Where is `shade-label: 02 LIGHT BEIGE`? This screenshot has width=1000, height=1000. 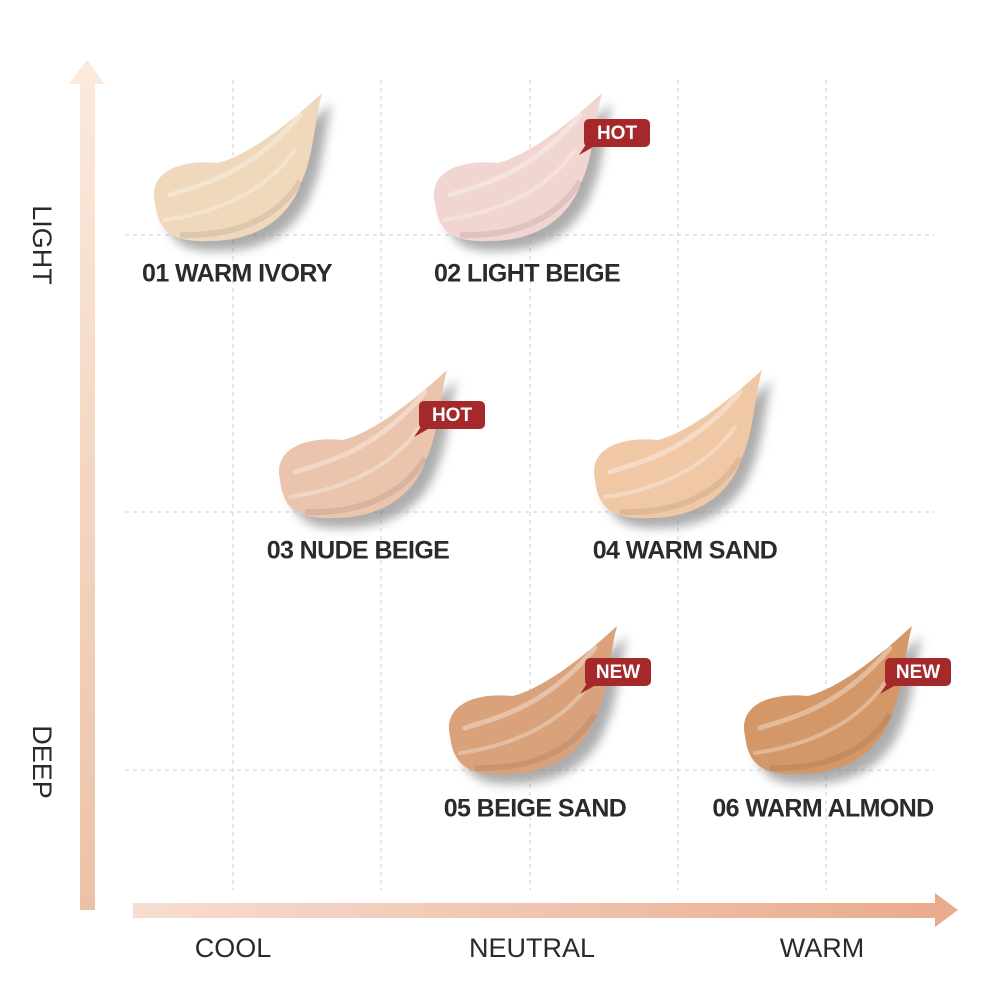 shade-label: 02 LIGHT BEIGE is located at coordinates (527, 274).